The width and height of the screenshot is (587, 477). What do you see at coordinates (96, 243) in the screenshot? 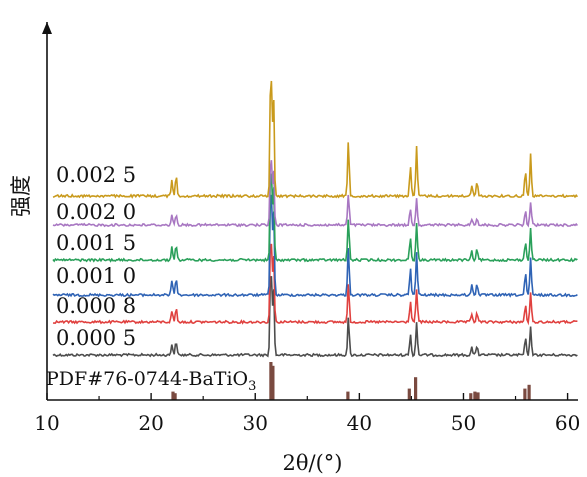
I see `series-label-4: 0.001 5` at bounding box center [96, 243].